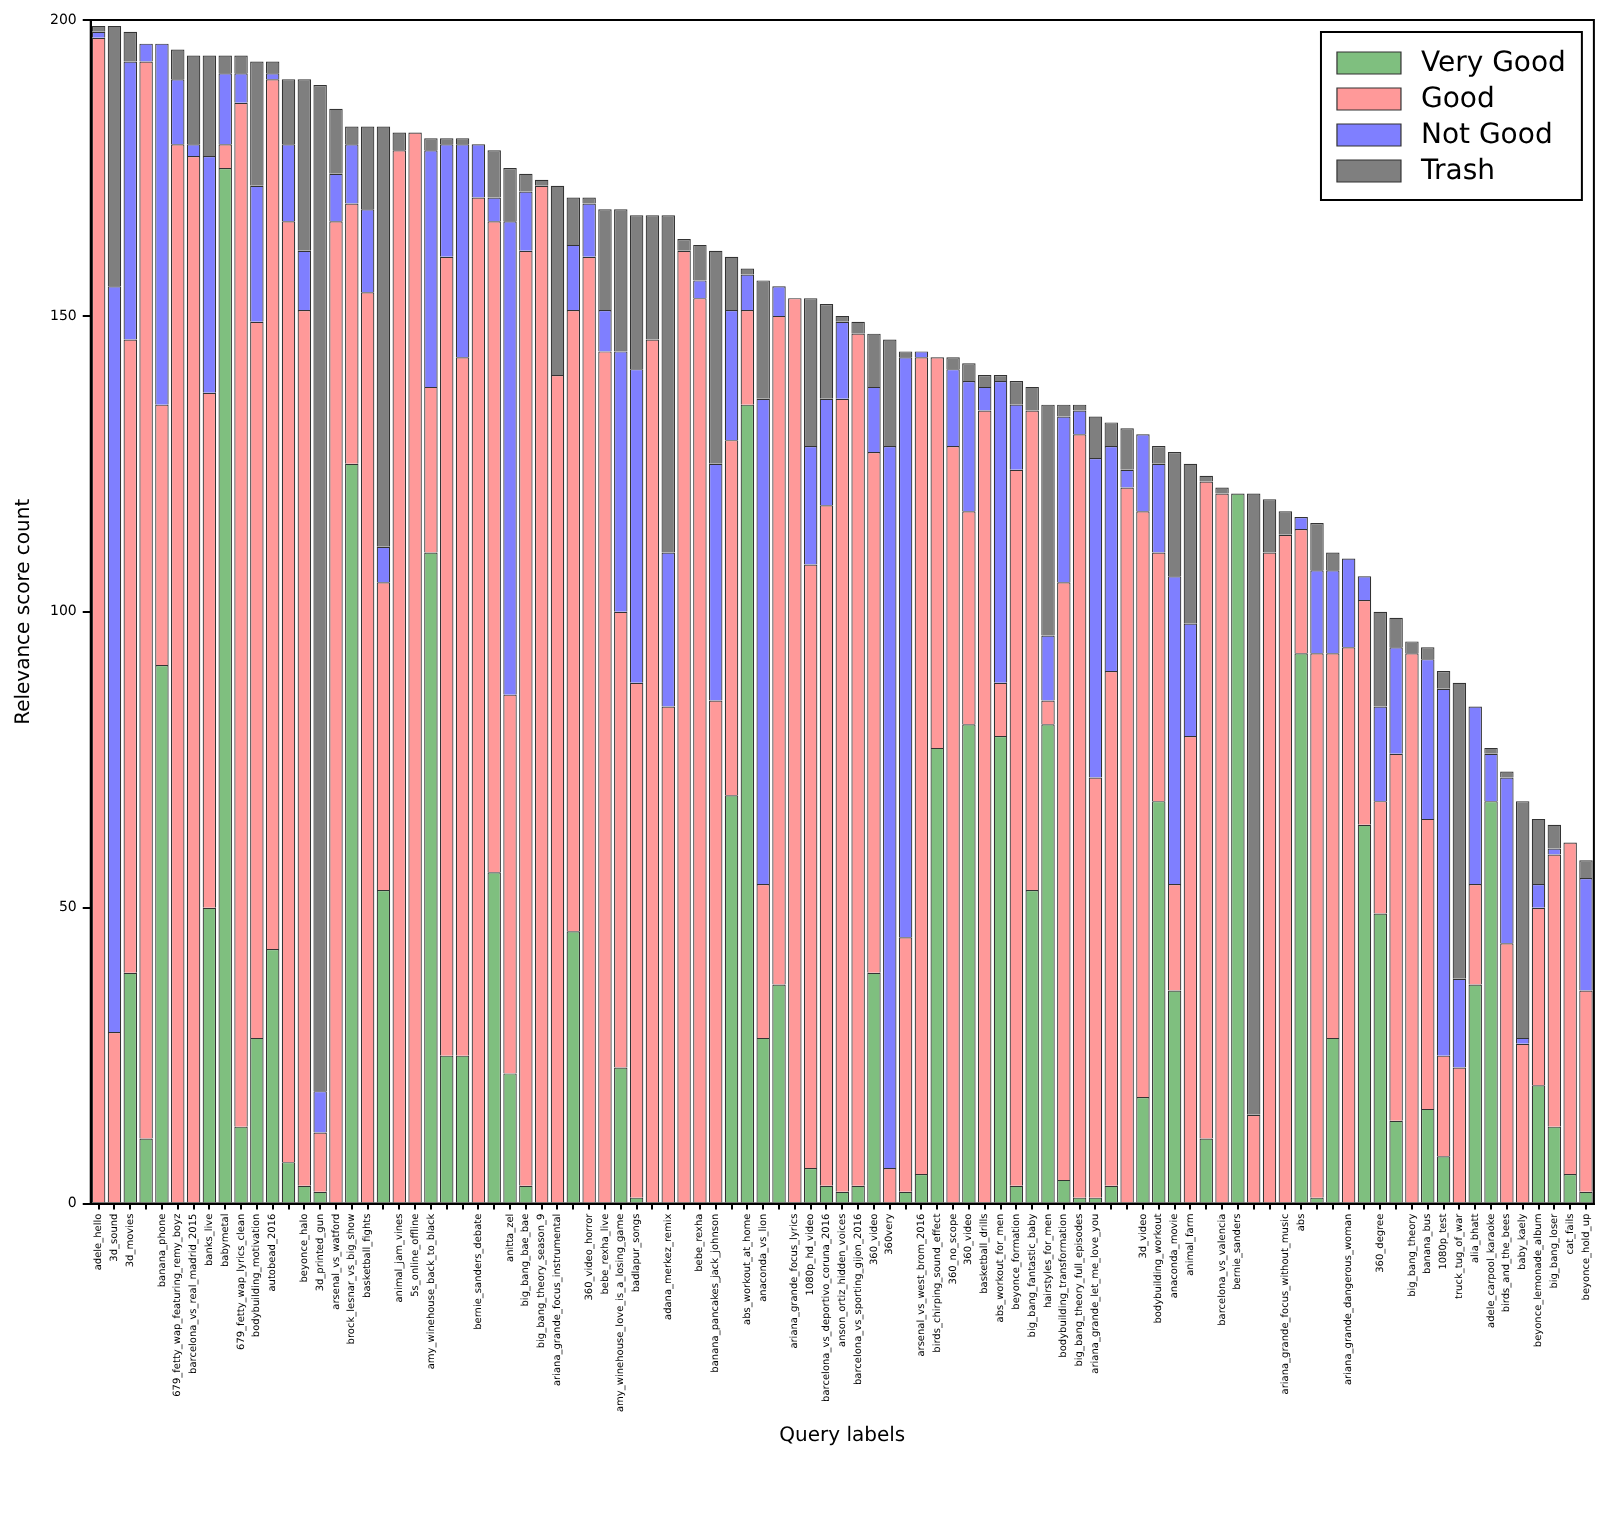 This screenshot has height=1516, width=1602. What do you see at coordinates (1456, 171) in the screenshot?
I see `legend-label: Trash` at bounding box center [1456, 171].